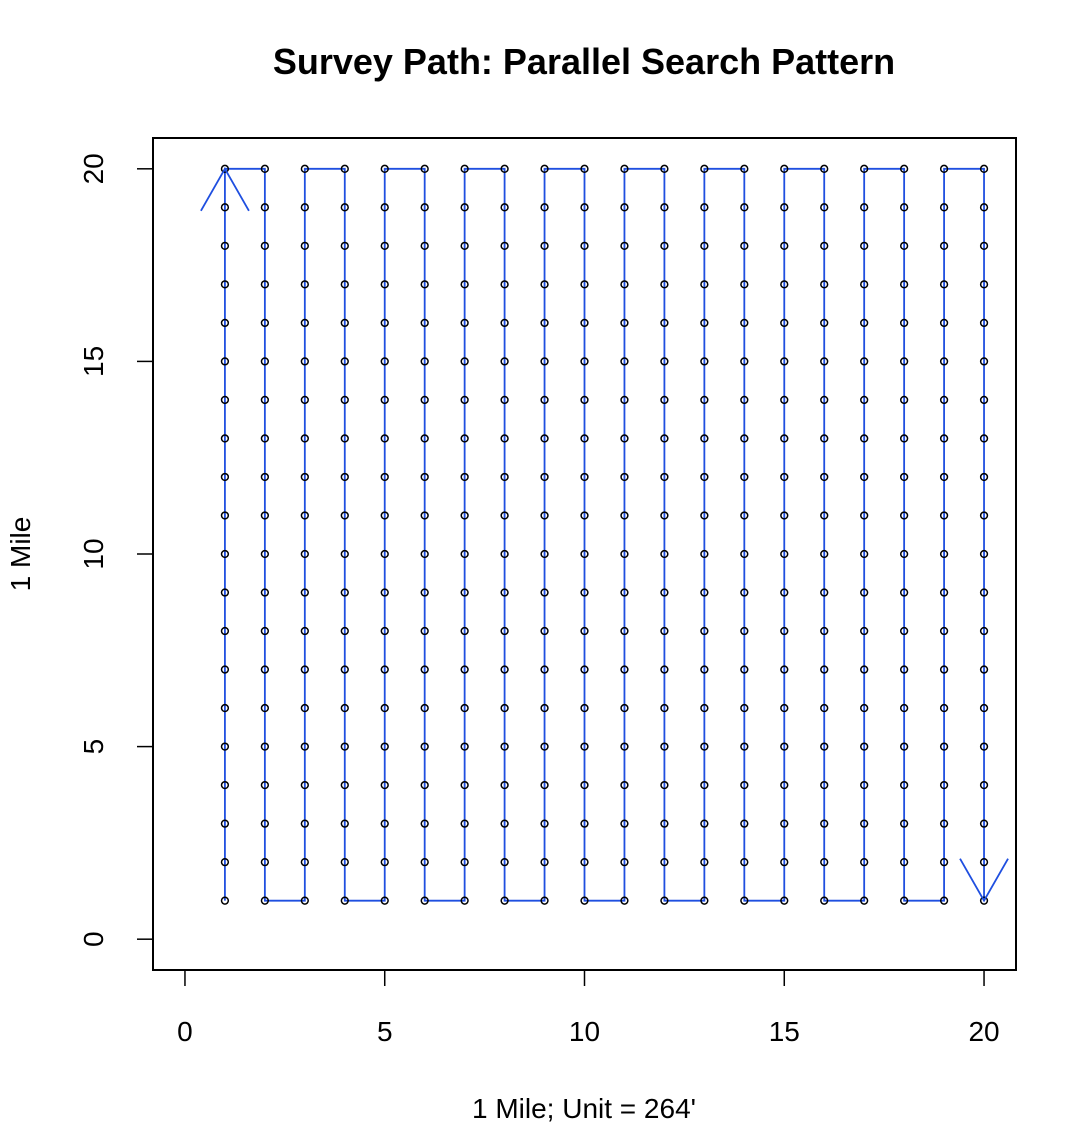 The width and height of the screenshot is (1070, 1140). Describe the element at coordinates (185, 1031) in the screenshot. I see `x-tick-label: 0` at that location.